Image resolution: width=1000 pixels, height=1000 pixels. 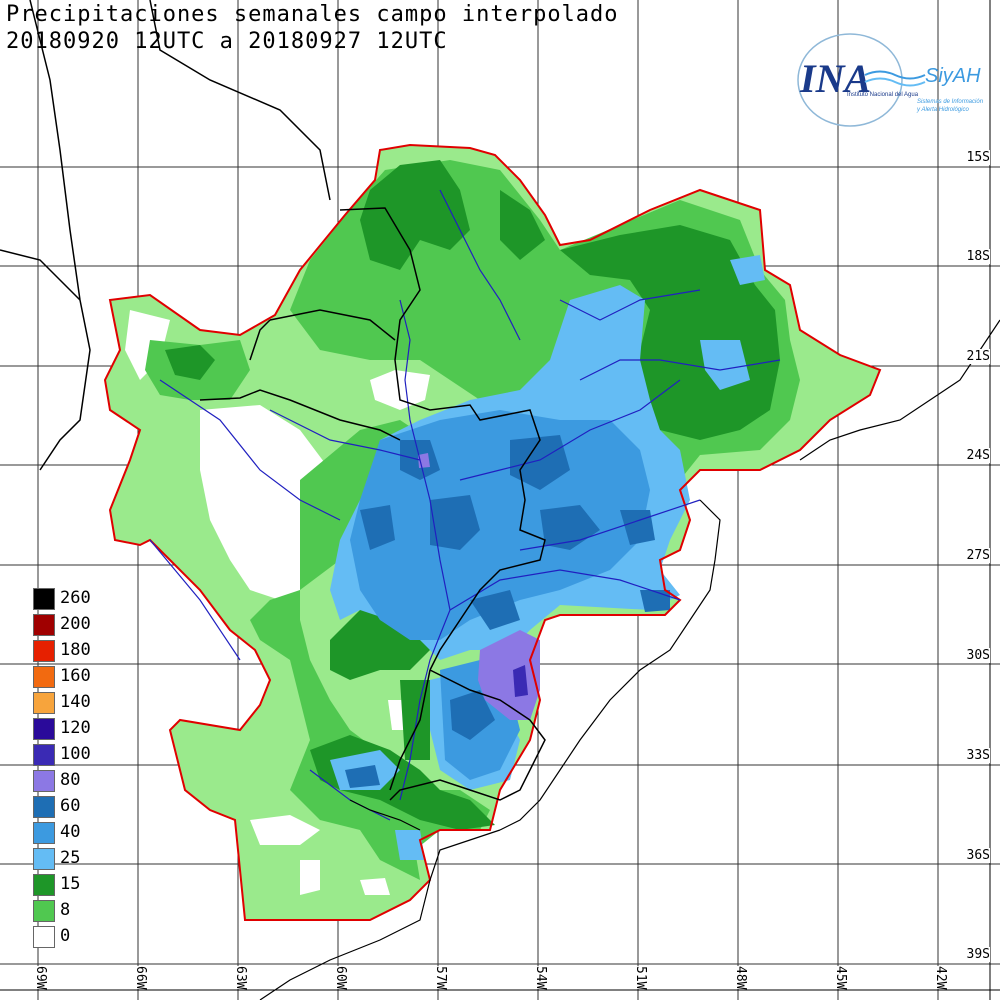 I want to click on legend-item: 140, so click(x=90, y=703).